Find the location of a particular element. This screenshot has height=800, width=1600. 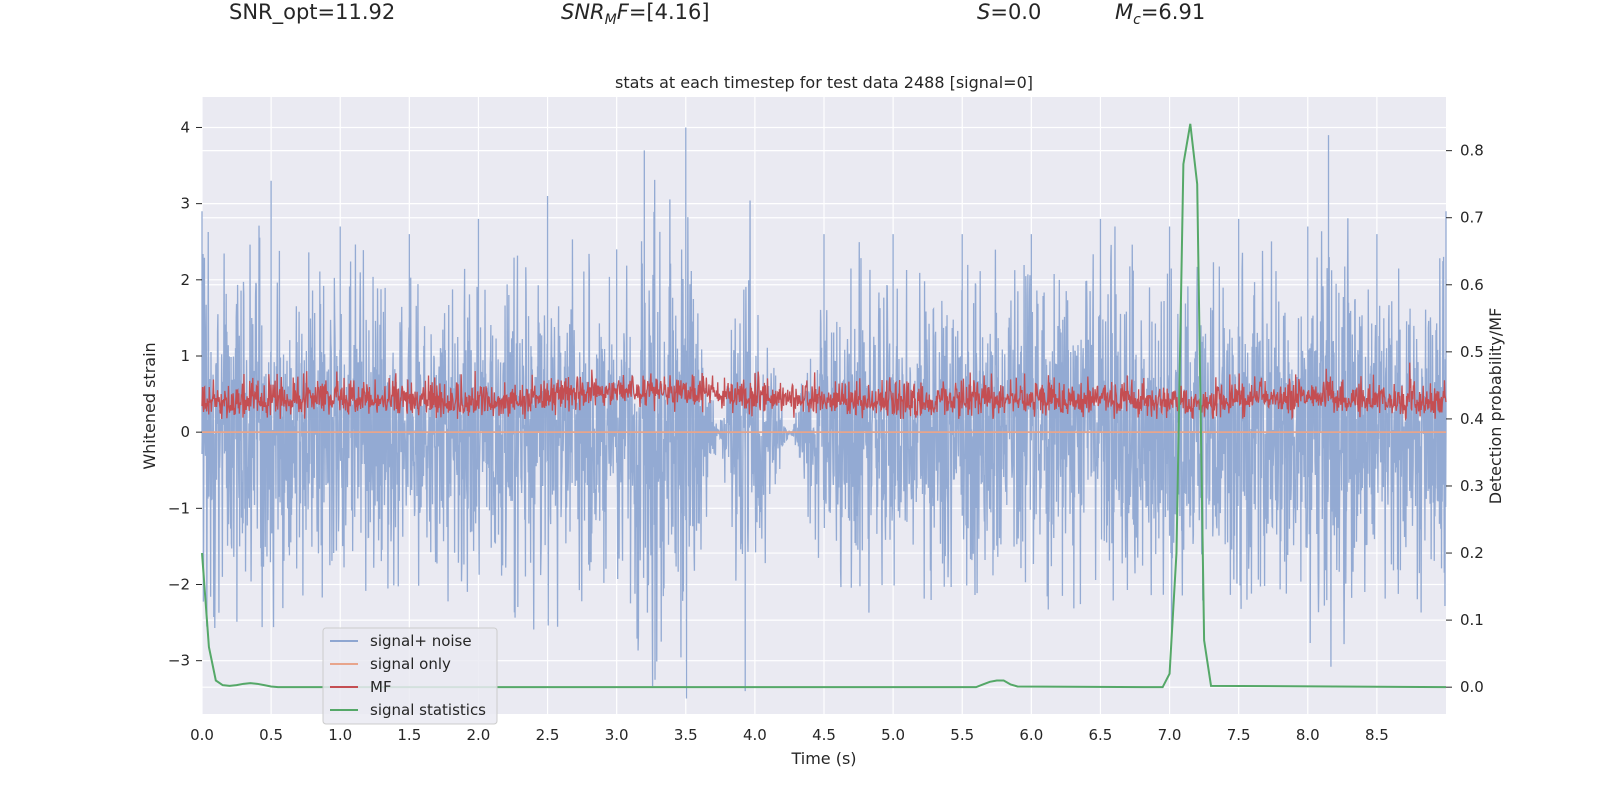

y-right-tick-label: 0.8 is located at coordinates (1472, 151).